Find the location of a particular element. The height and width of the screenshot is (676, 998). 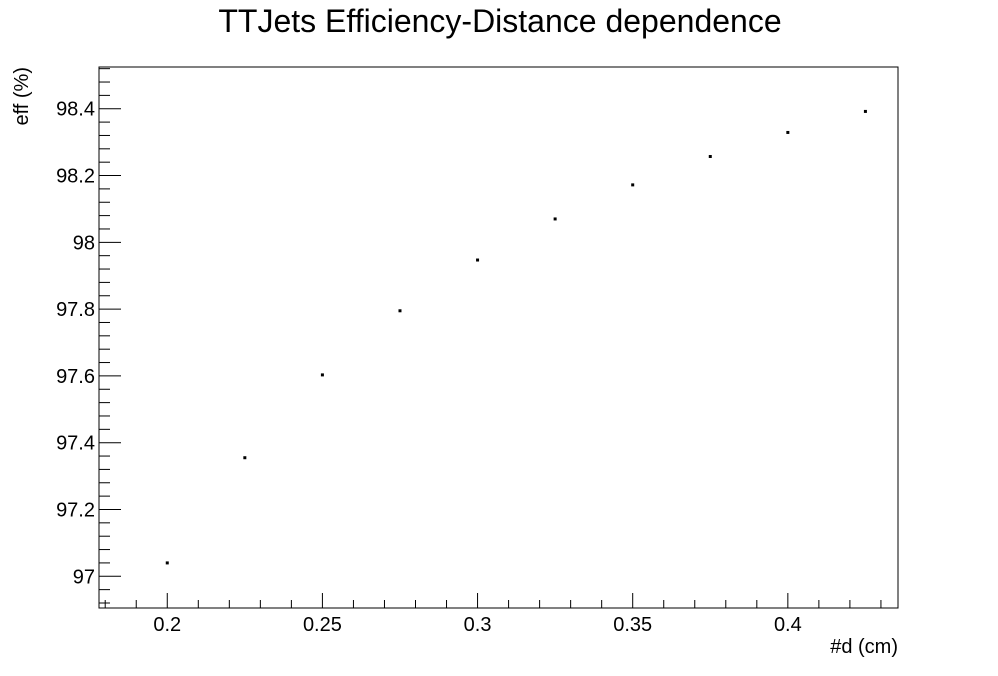

y-tick-label: 97.2 is located at coordinates (75, 510).